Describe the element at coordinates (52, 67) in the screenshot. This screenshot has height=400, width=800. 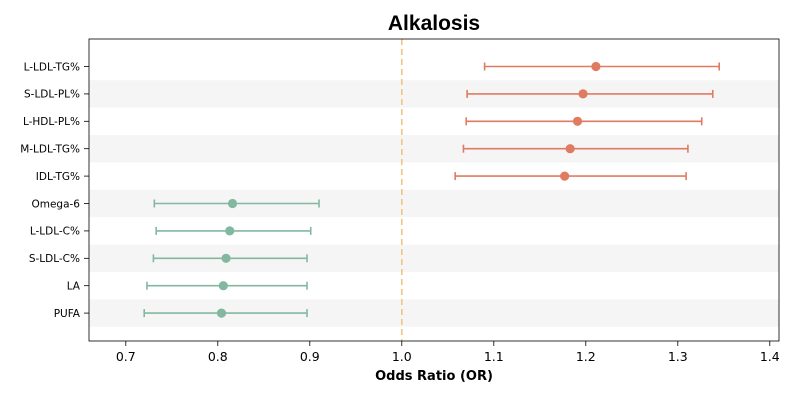
I see `y-tick-label: L-LDL-TG%` at that location.